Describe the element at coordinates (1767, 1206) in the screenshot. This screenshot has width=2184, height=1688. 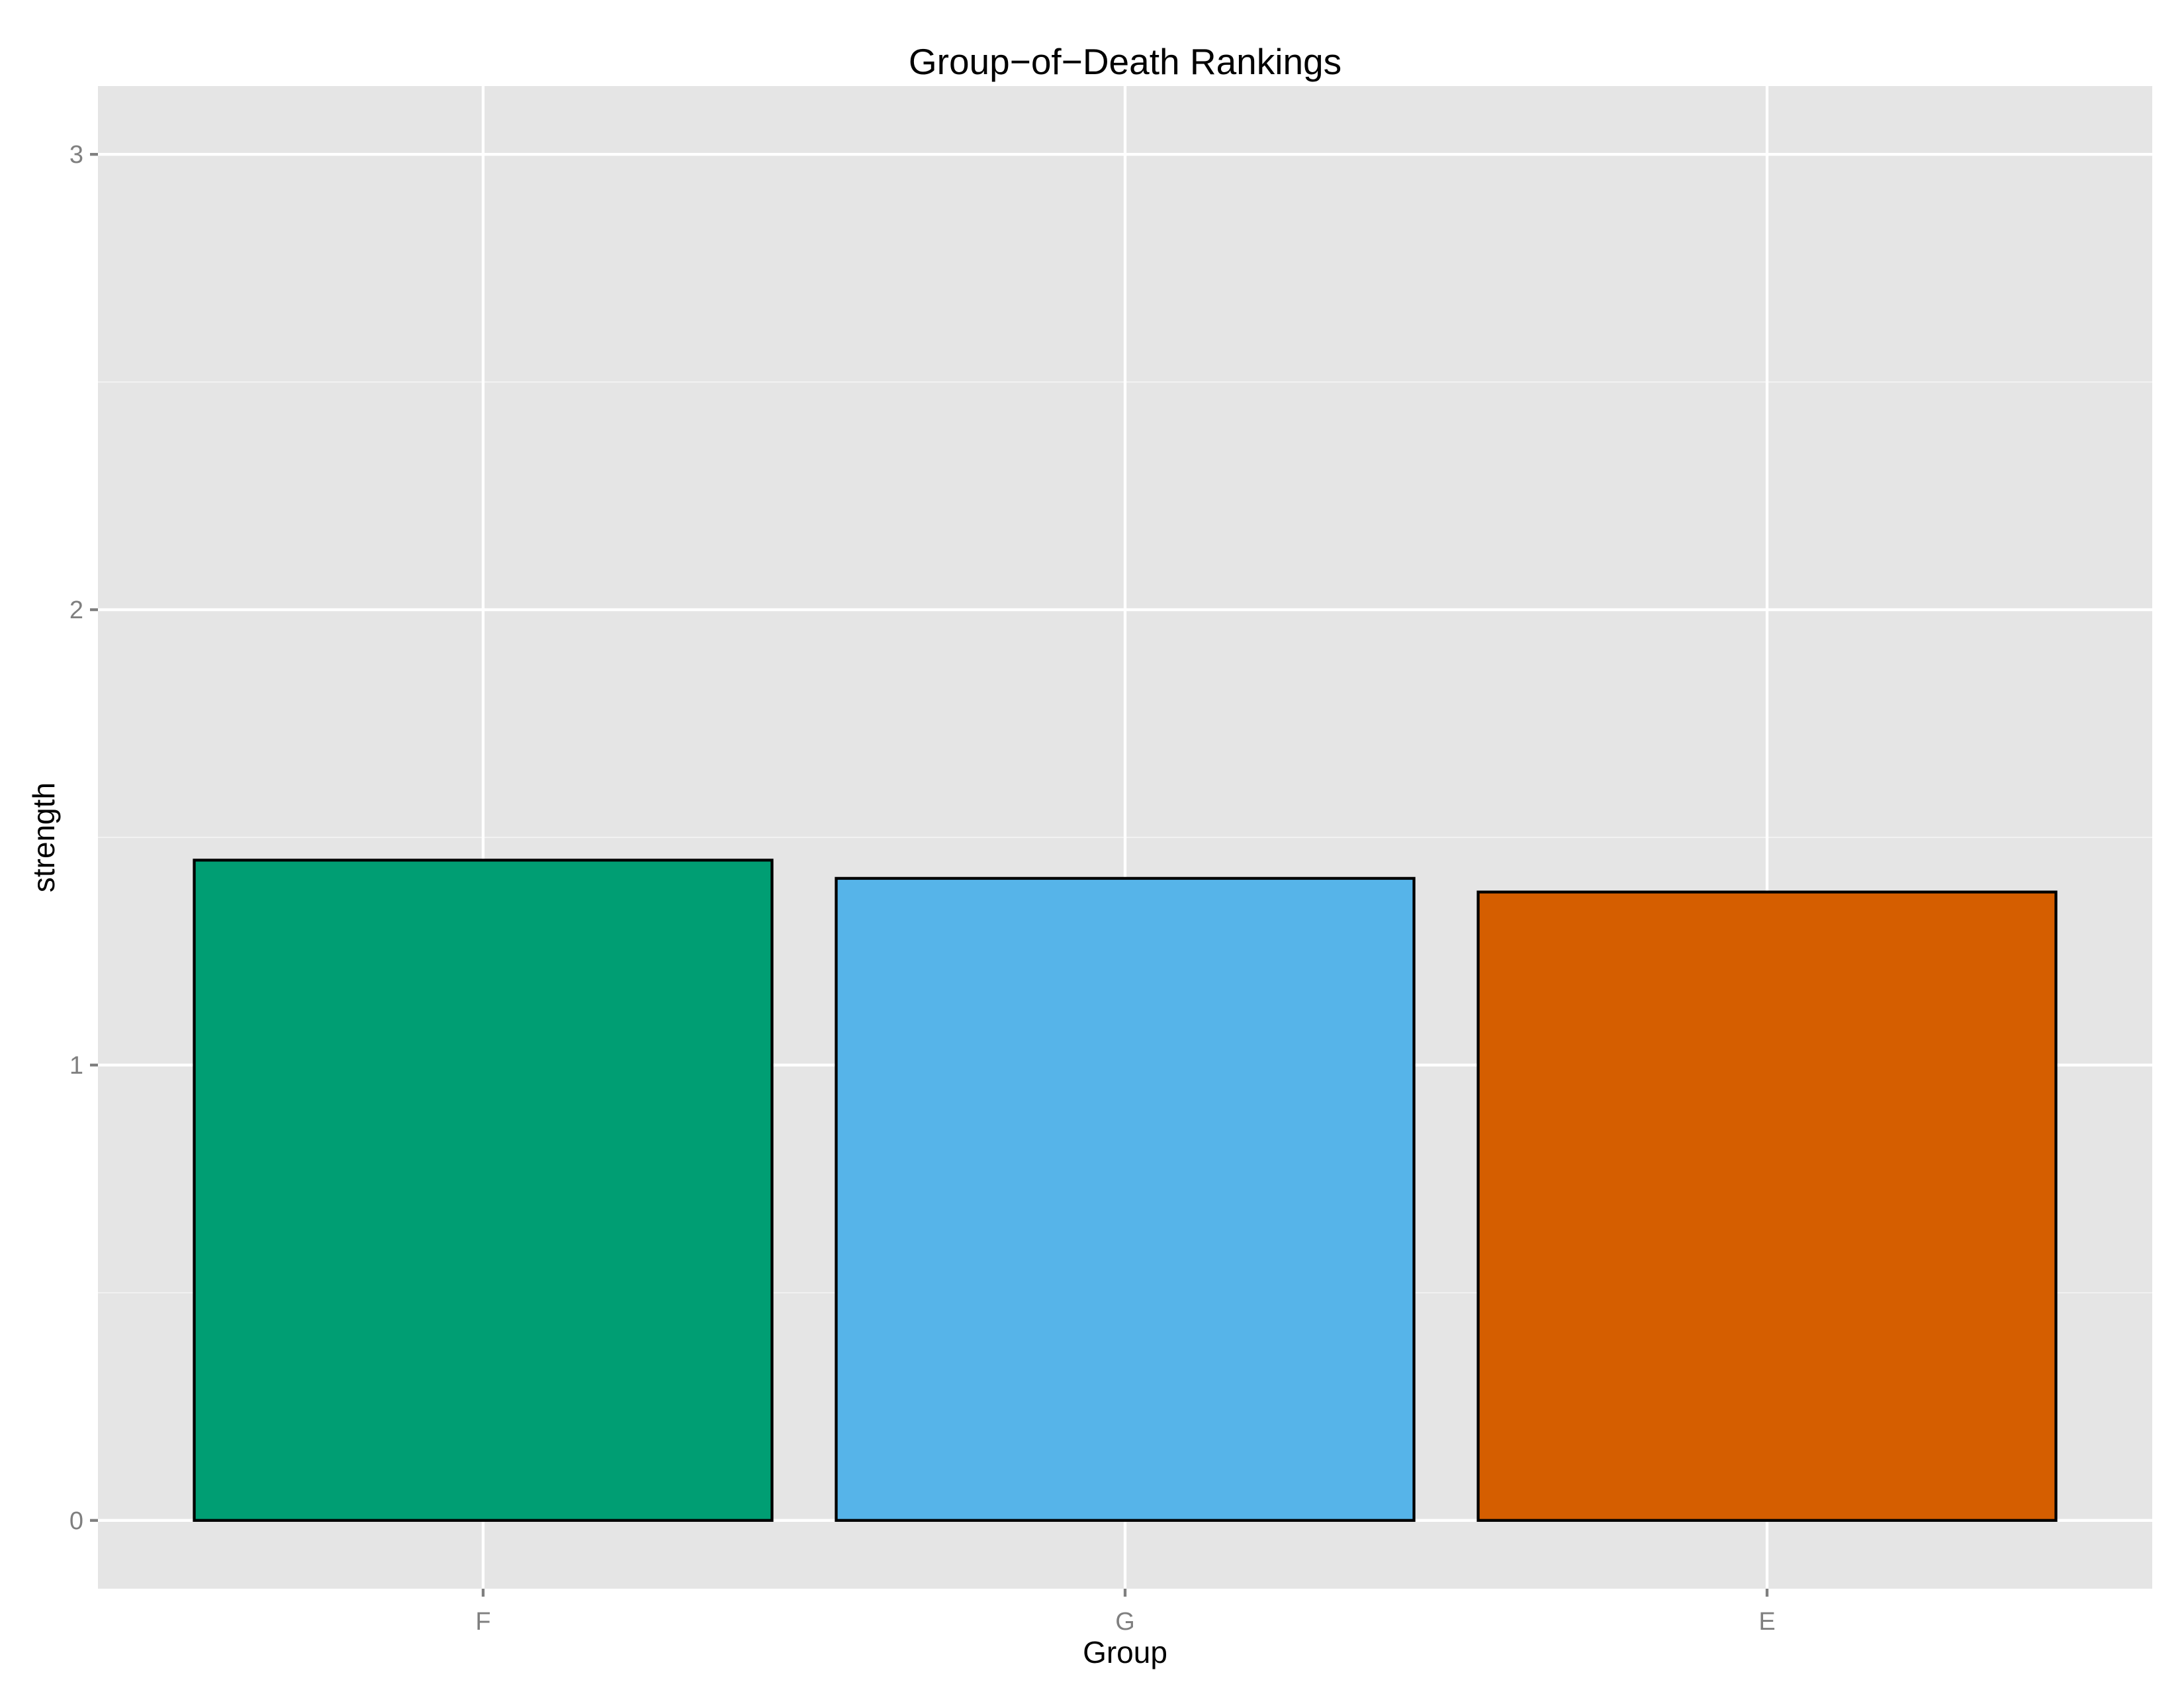
I see `bar-e` at that location.